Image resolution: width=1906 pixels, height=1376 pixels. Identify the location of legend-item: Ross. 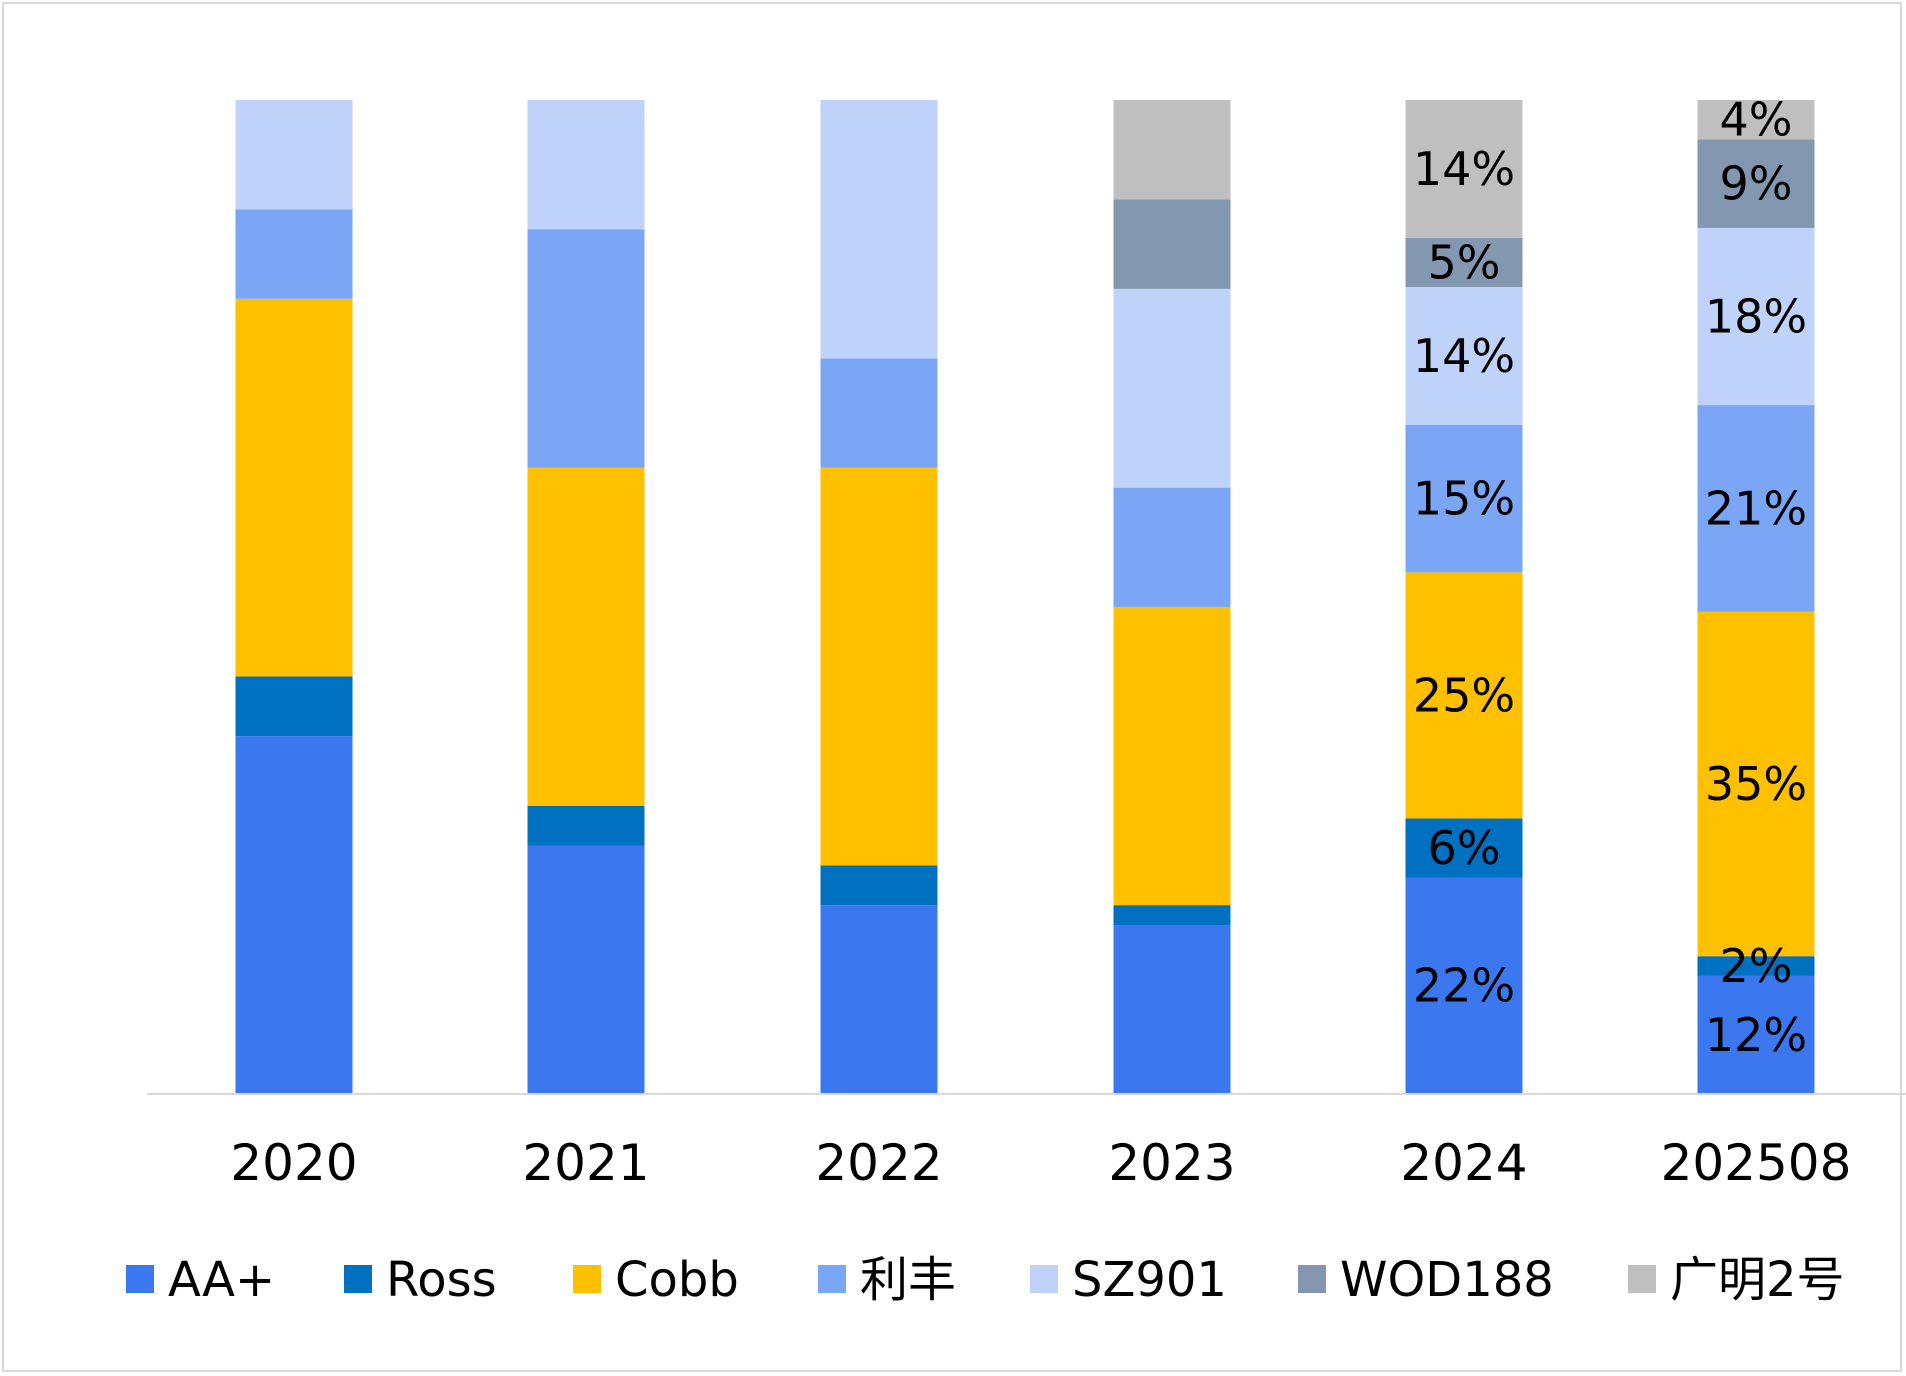
(420, 1280).